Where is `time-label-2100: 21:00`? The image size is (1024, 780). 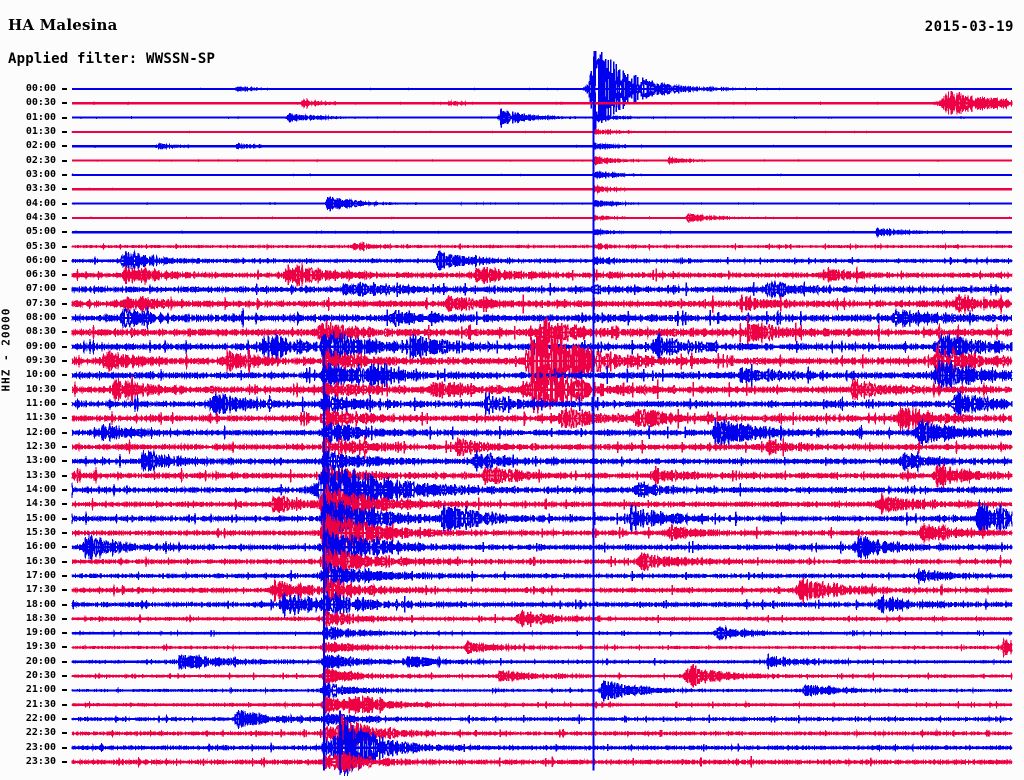 time-label-2100: 21:00 is located at coordinates (40, 690).